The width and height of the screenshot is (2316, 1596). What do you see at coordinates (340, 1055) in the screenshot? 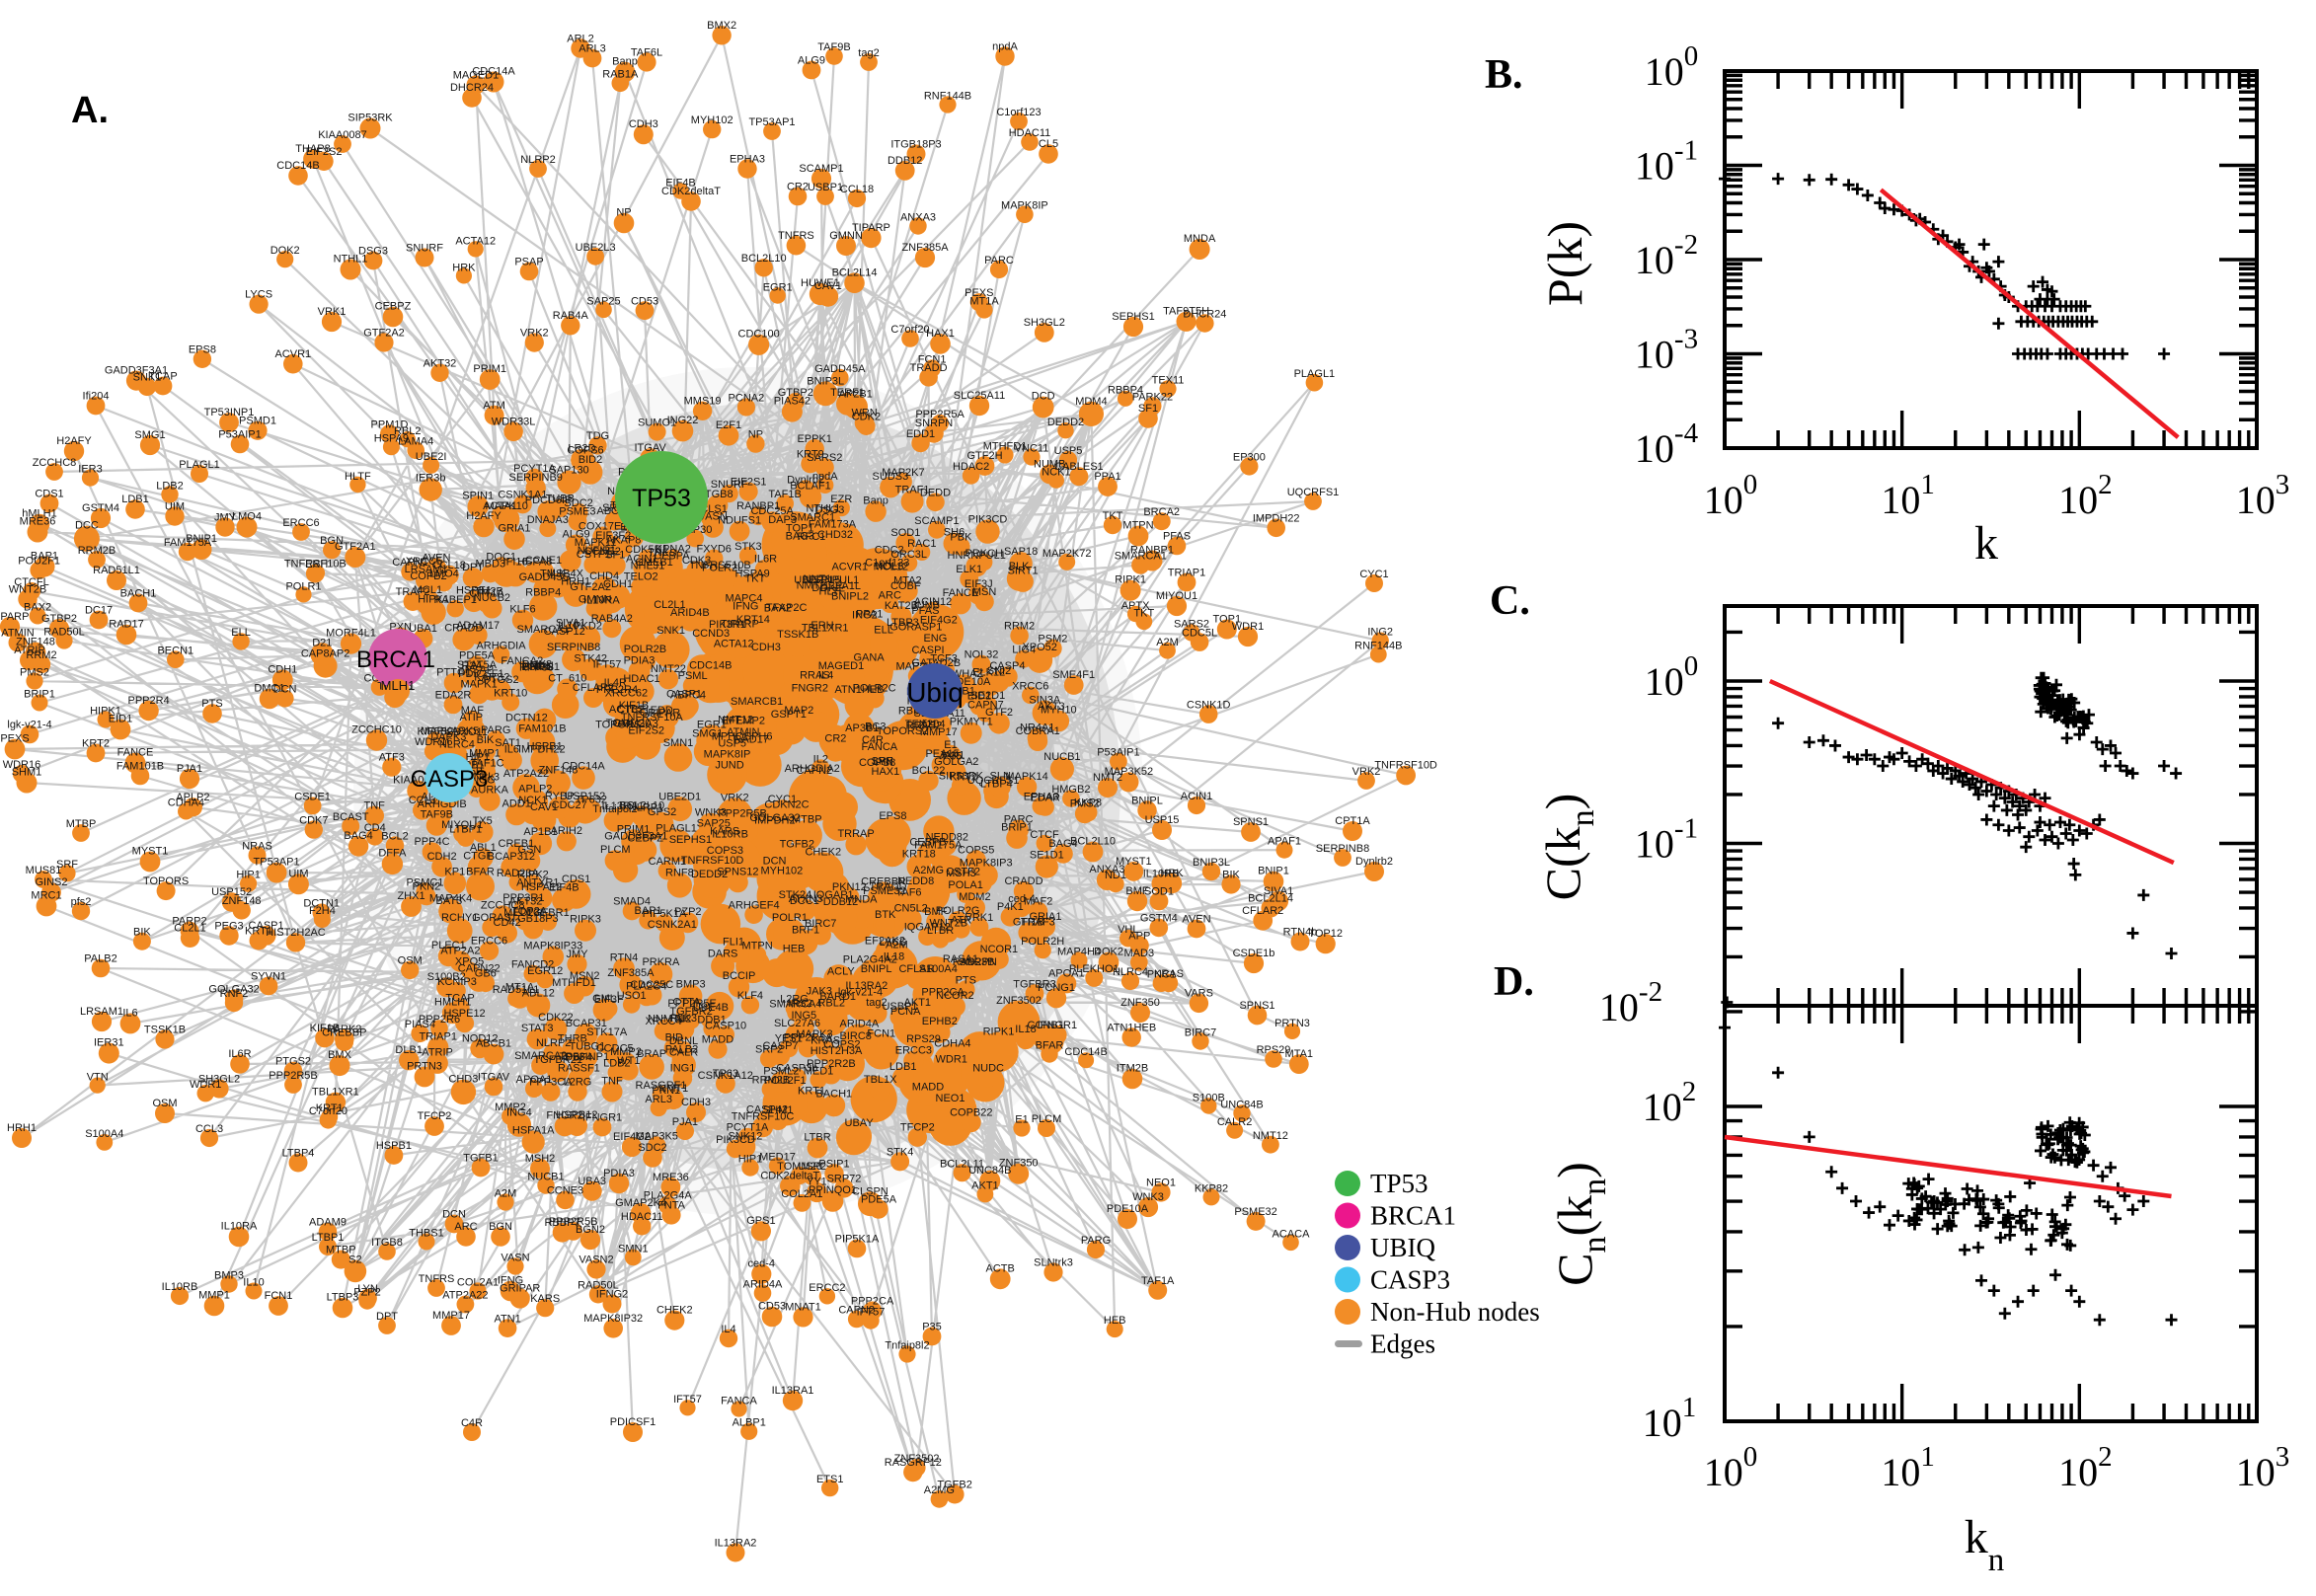
I see `svg-text: BMX` at bounding box center [340, 1055].